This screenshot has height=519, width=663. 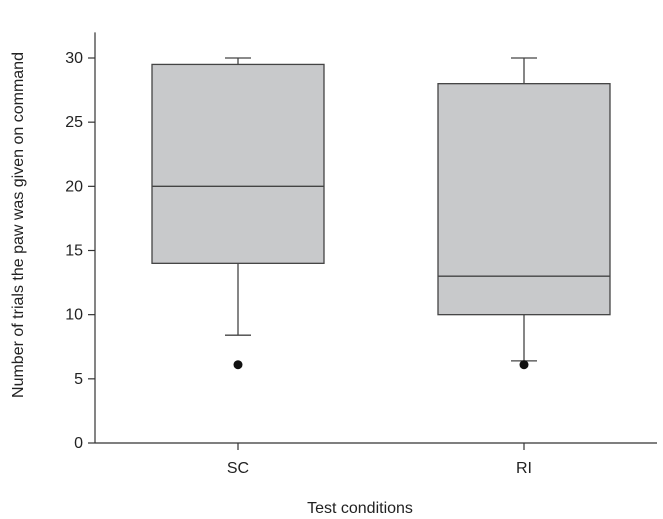 What do you see at coordinates (74, 122) in the screenshot?
I see `y-tick-label: 25` at bounding box center [74, 122].